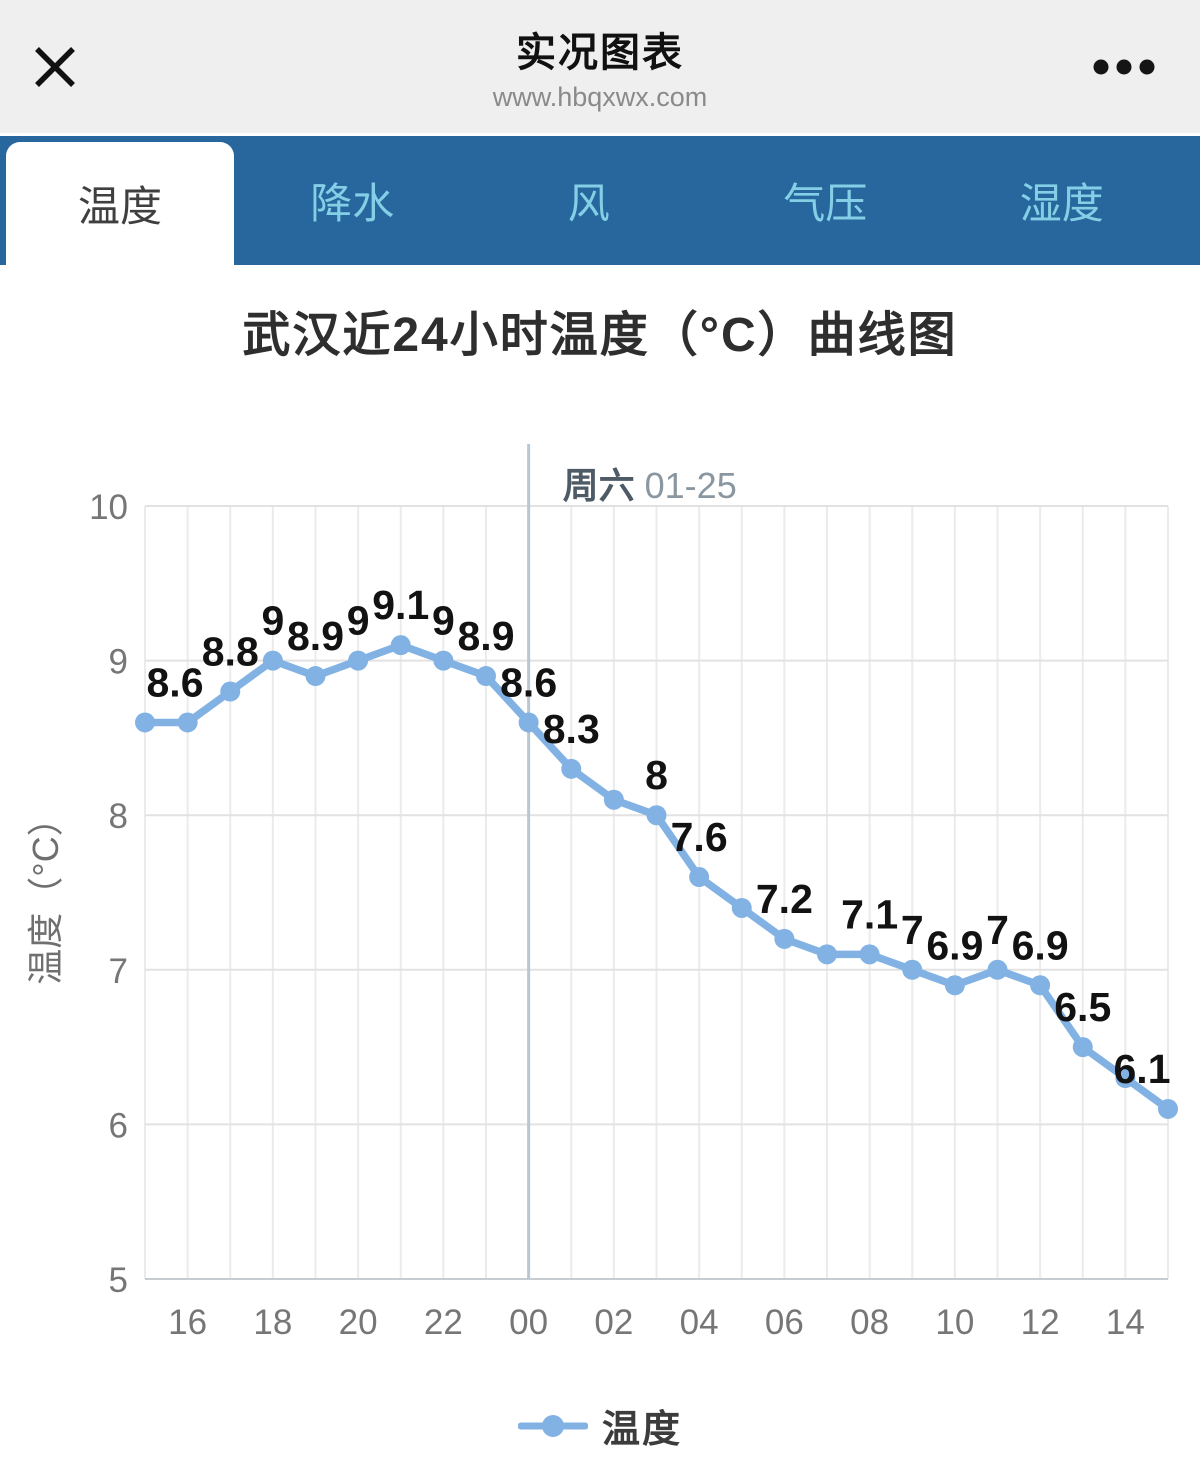 Image resolution: width=1200 pixels, height=1483 pixels. What do you see at coordinates (717, 200) in the screenshot?
I see `tab-group: 降水 风 气压 湿度` at bounding box center [717, 200].